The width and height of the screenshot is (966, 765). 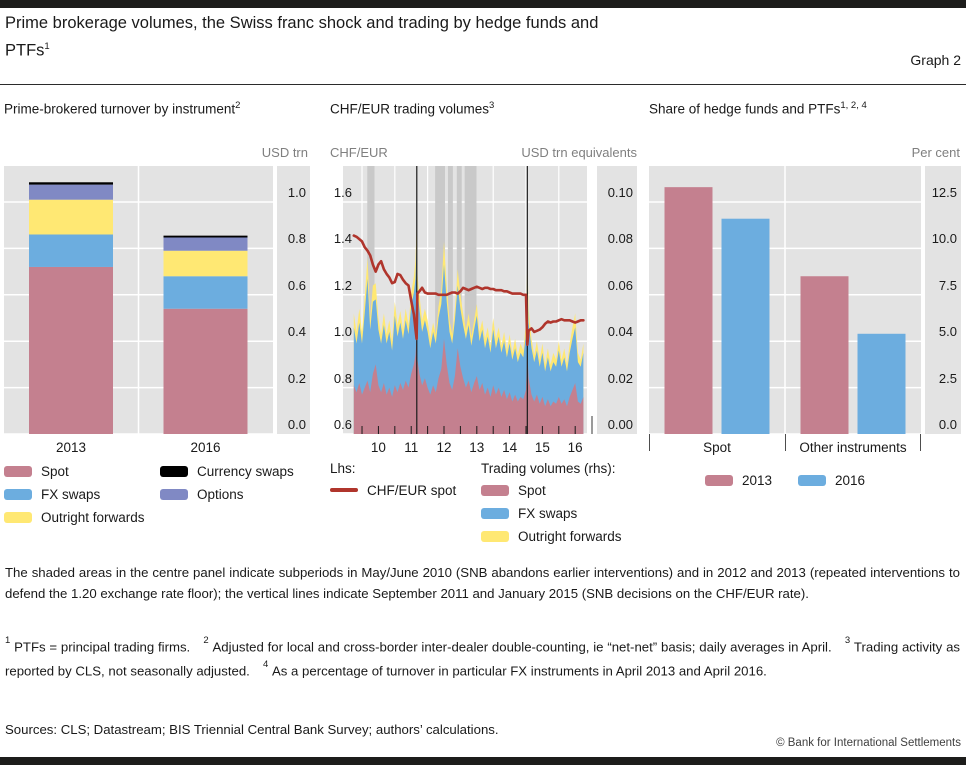 I want to click on y-tick-label: 0.00, so click(x=620, y=424).